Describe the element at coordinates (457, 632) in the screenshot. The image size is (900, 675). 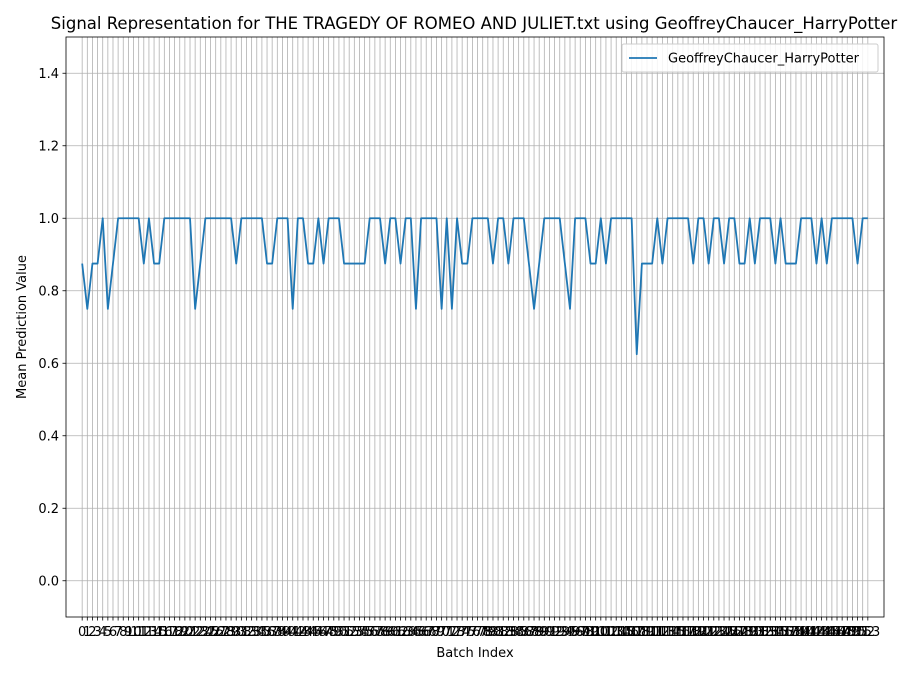
I see `x-tick-label: 73` at that location.